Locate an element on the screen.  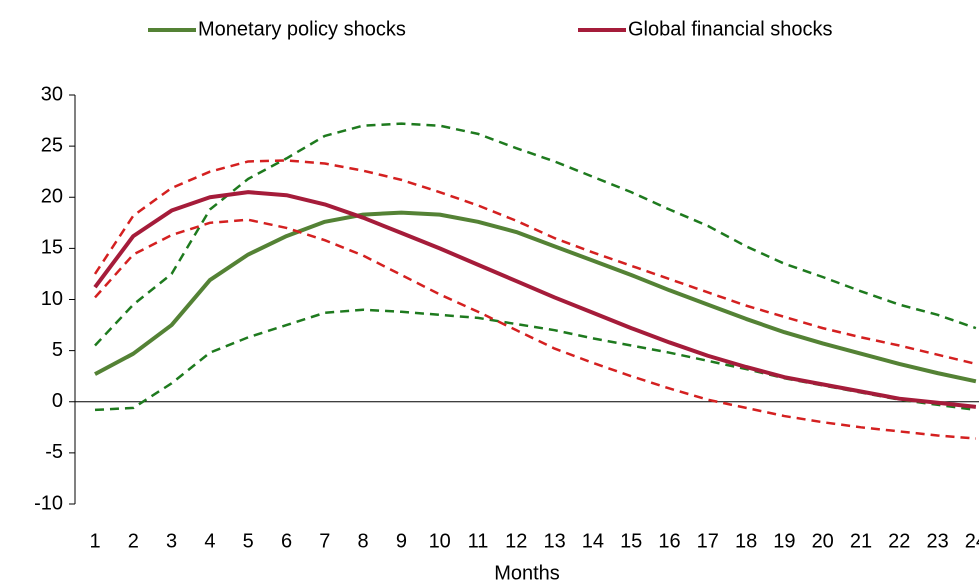
x-tick-label: 7 is located at coordinates (324, 541).